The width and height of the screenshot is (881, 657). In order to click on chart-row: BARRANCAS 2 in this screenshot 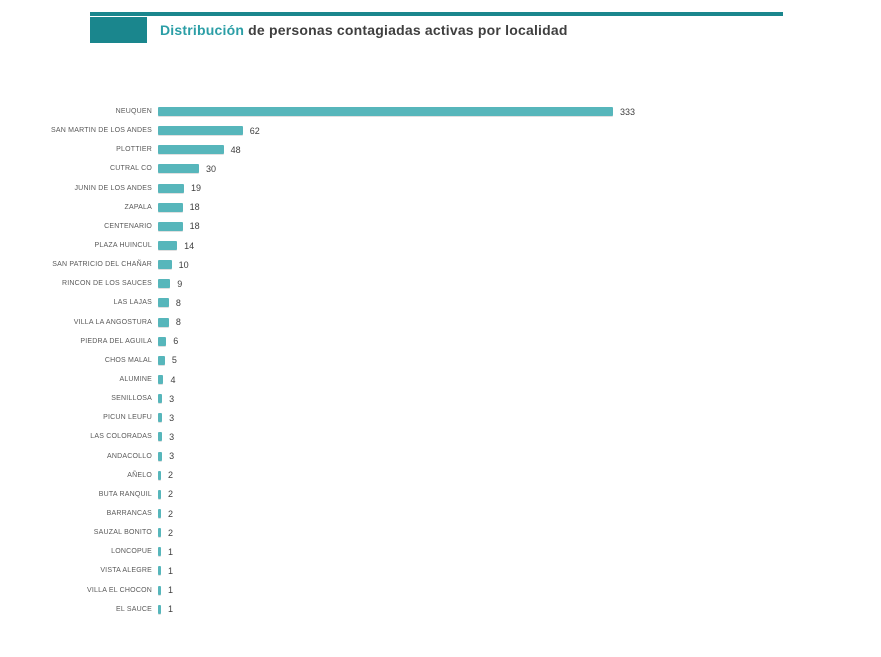, I will do `click(440, 513)`.